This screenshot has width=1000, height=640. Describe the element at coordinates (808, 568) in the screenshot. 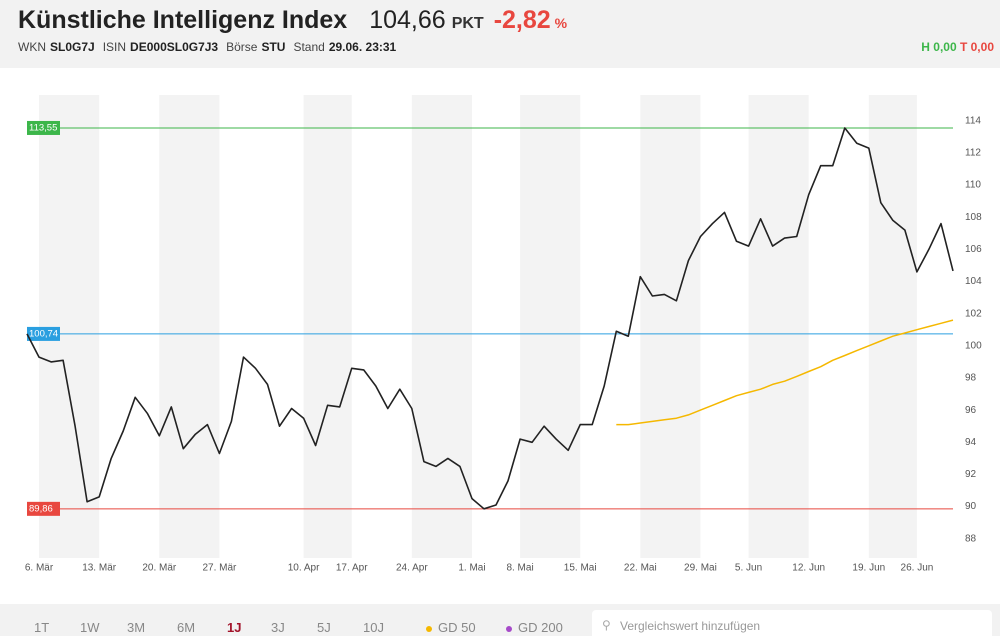

I see `x-tick-label: 12. Jun` at that location.